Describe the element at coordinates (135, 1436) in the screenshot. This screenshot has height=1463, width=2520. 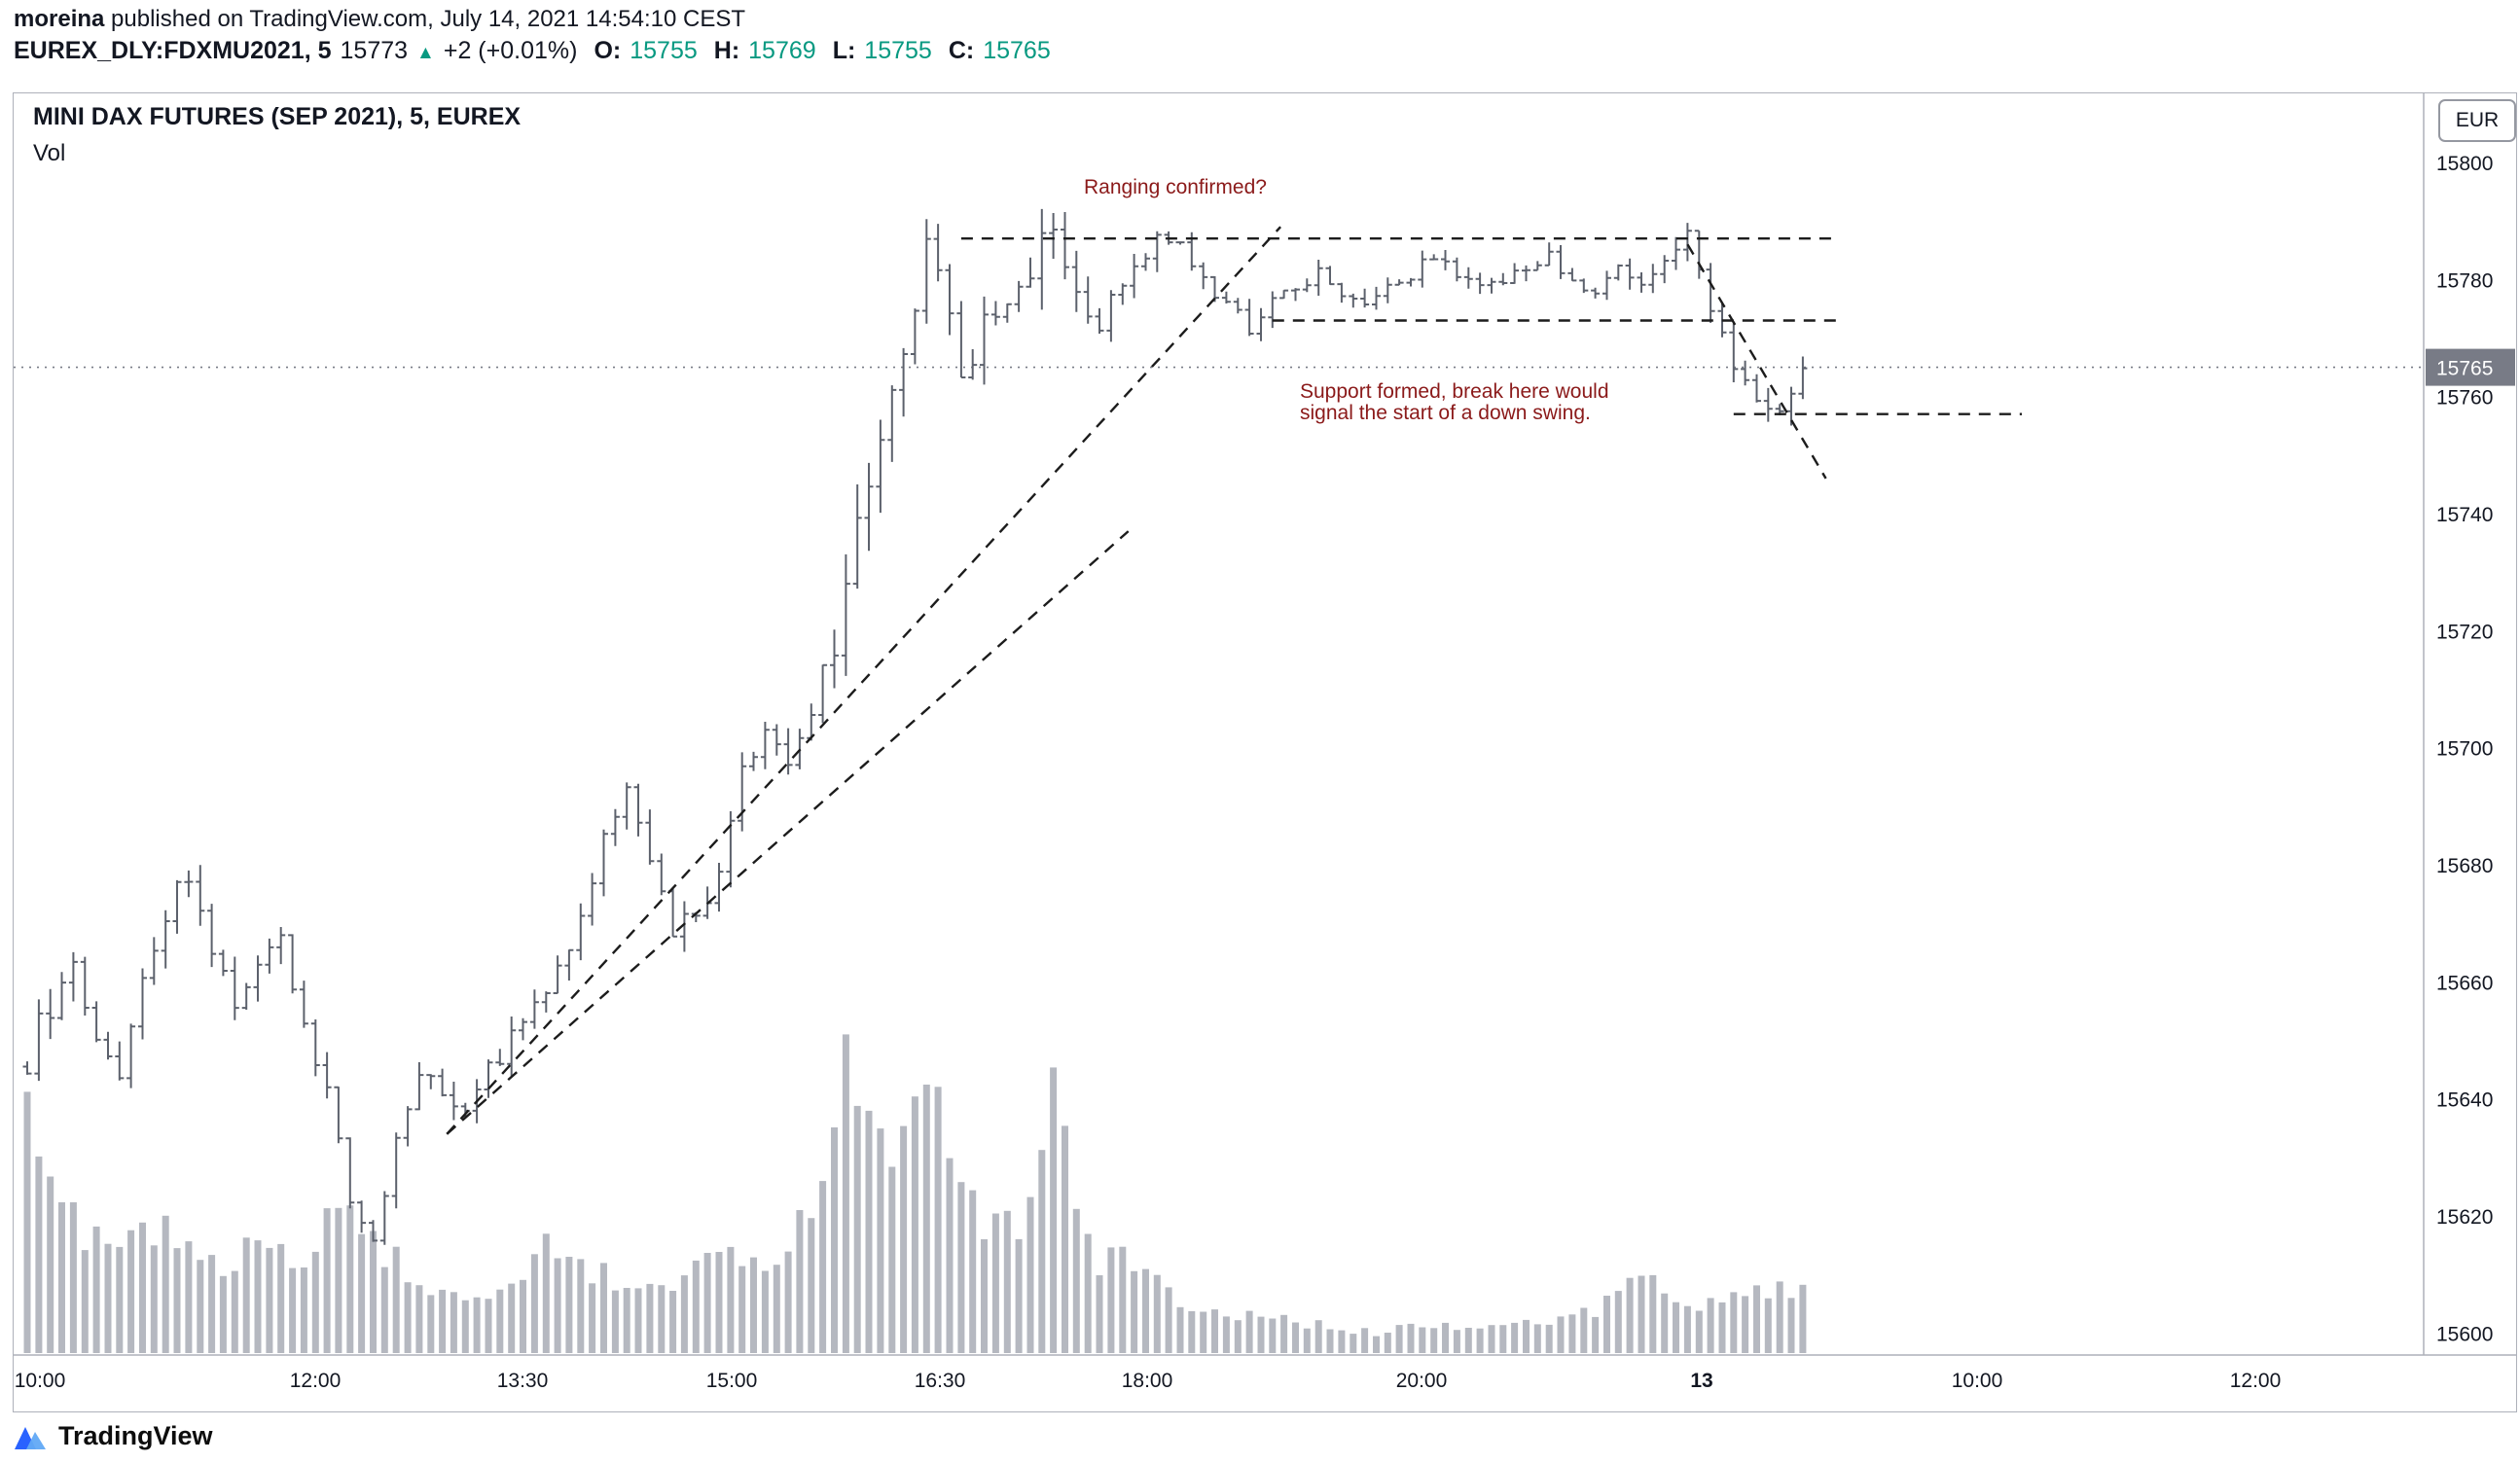
I see `brand-name: TradingView` at that location.